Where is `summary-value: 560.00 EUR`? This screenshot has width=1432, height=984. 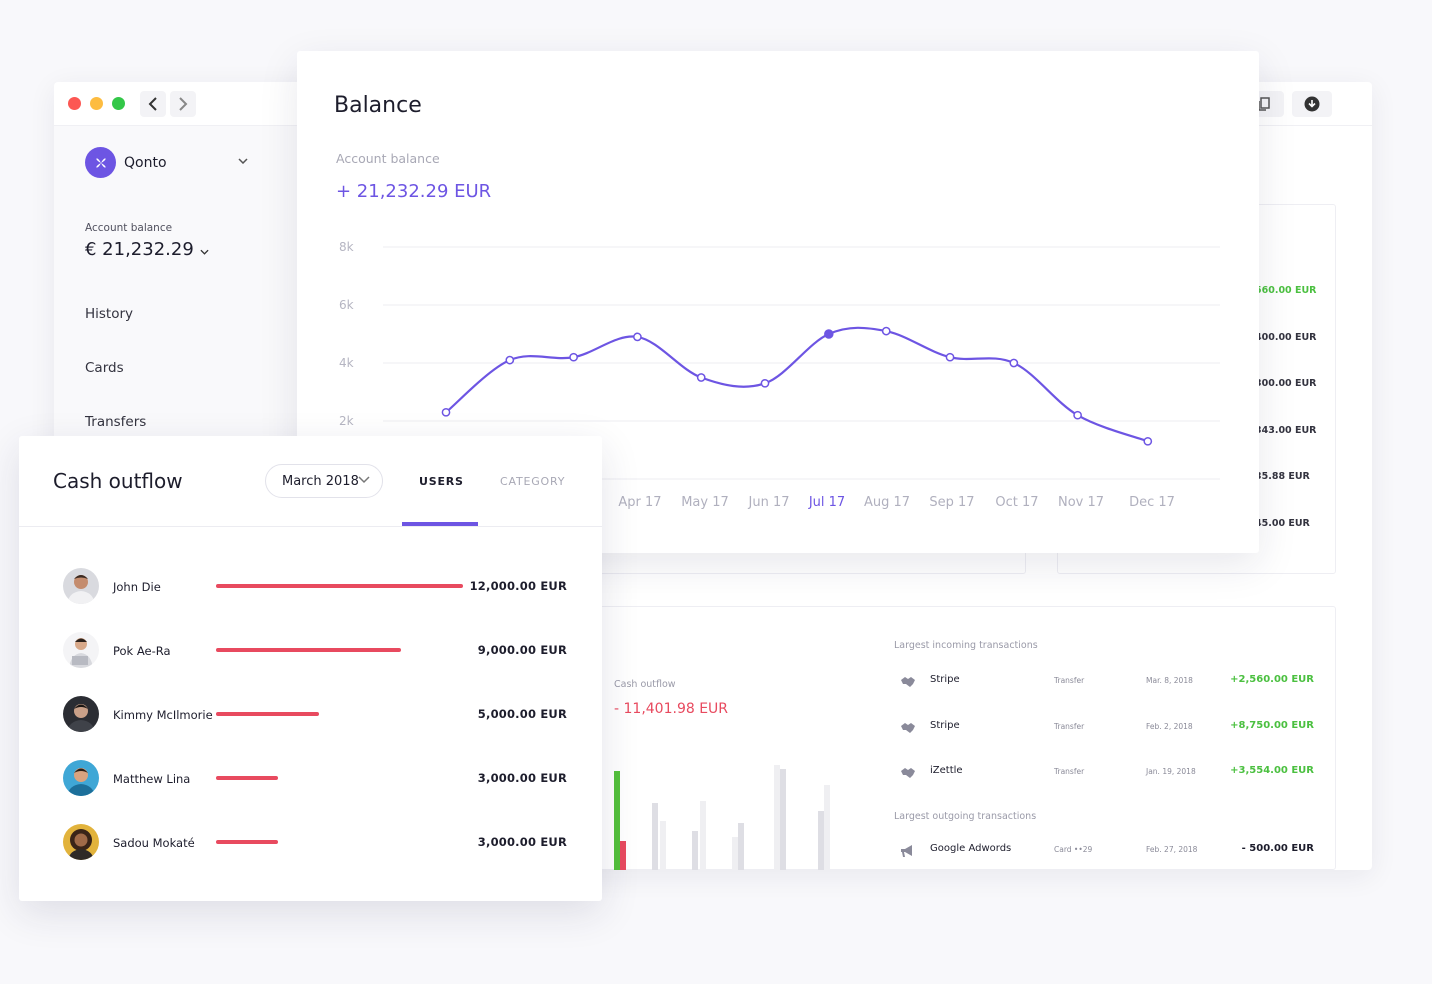 summary-value: 560.00 EUR is located at coordinates (1286, 290).